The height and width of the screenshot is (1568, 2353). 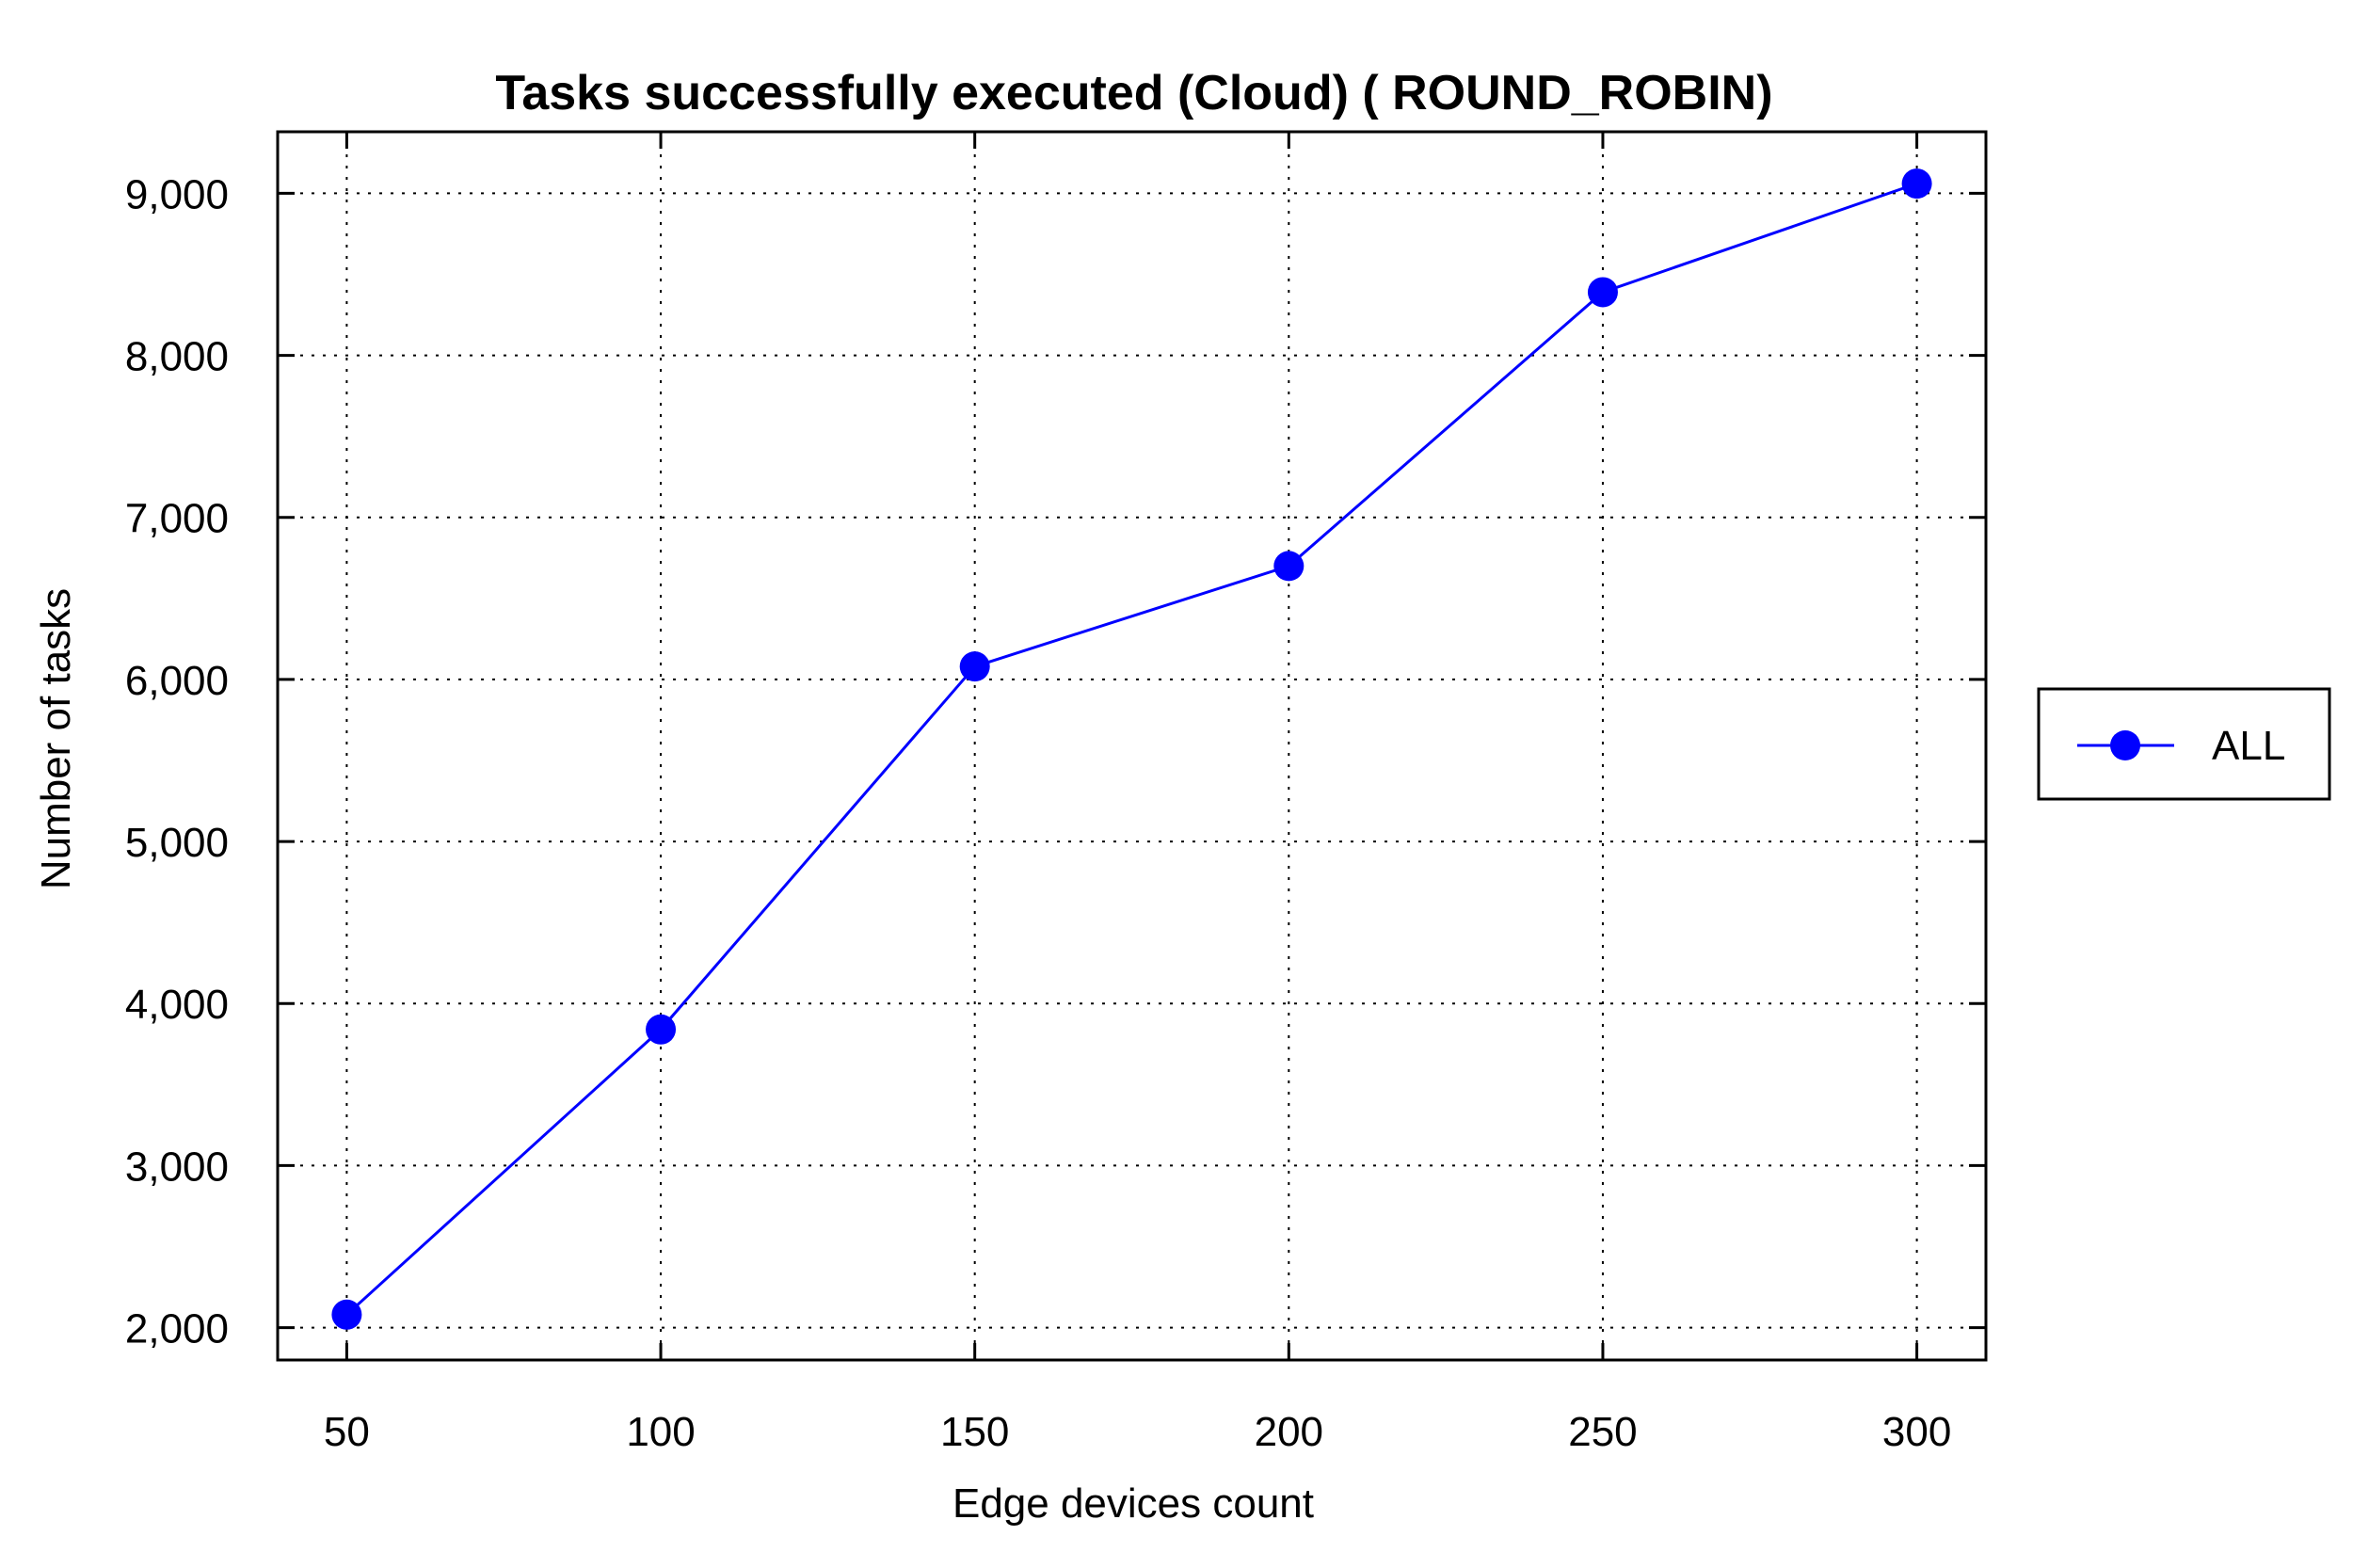 I want to click on y-axis-label: Number of tasks, so click(x=56, y=738).